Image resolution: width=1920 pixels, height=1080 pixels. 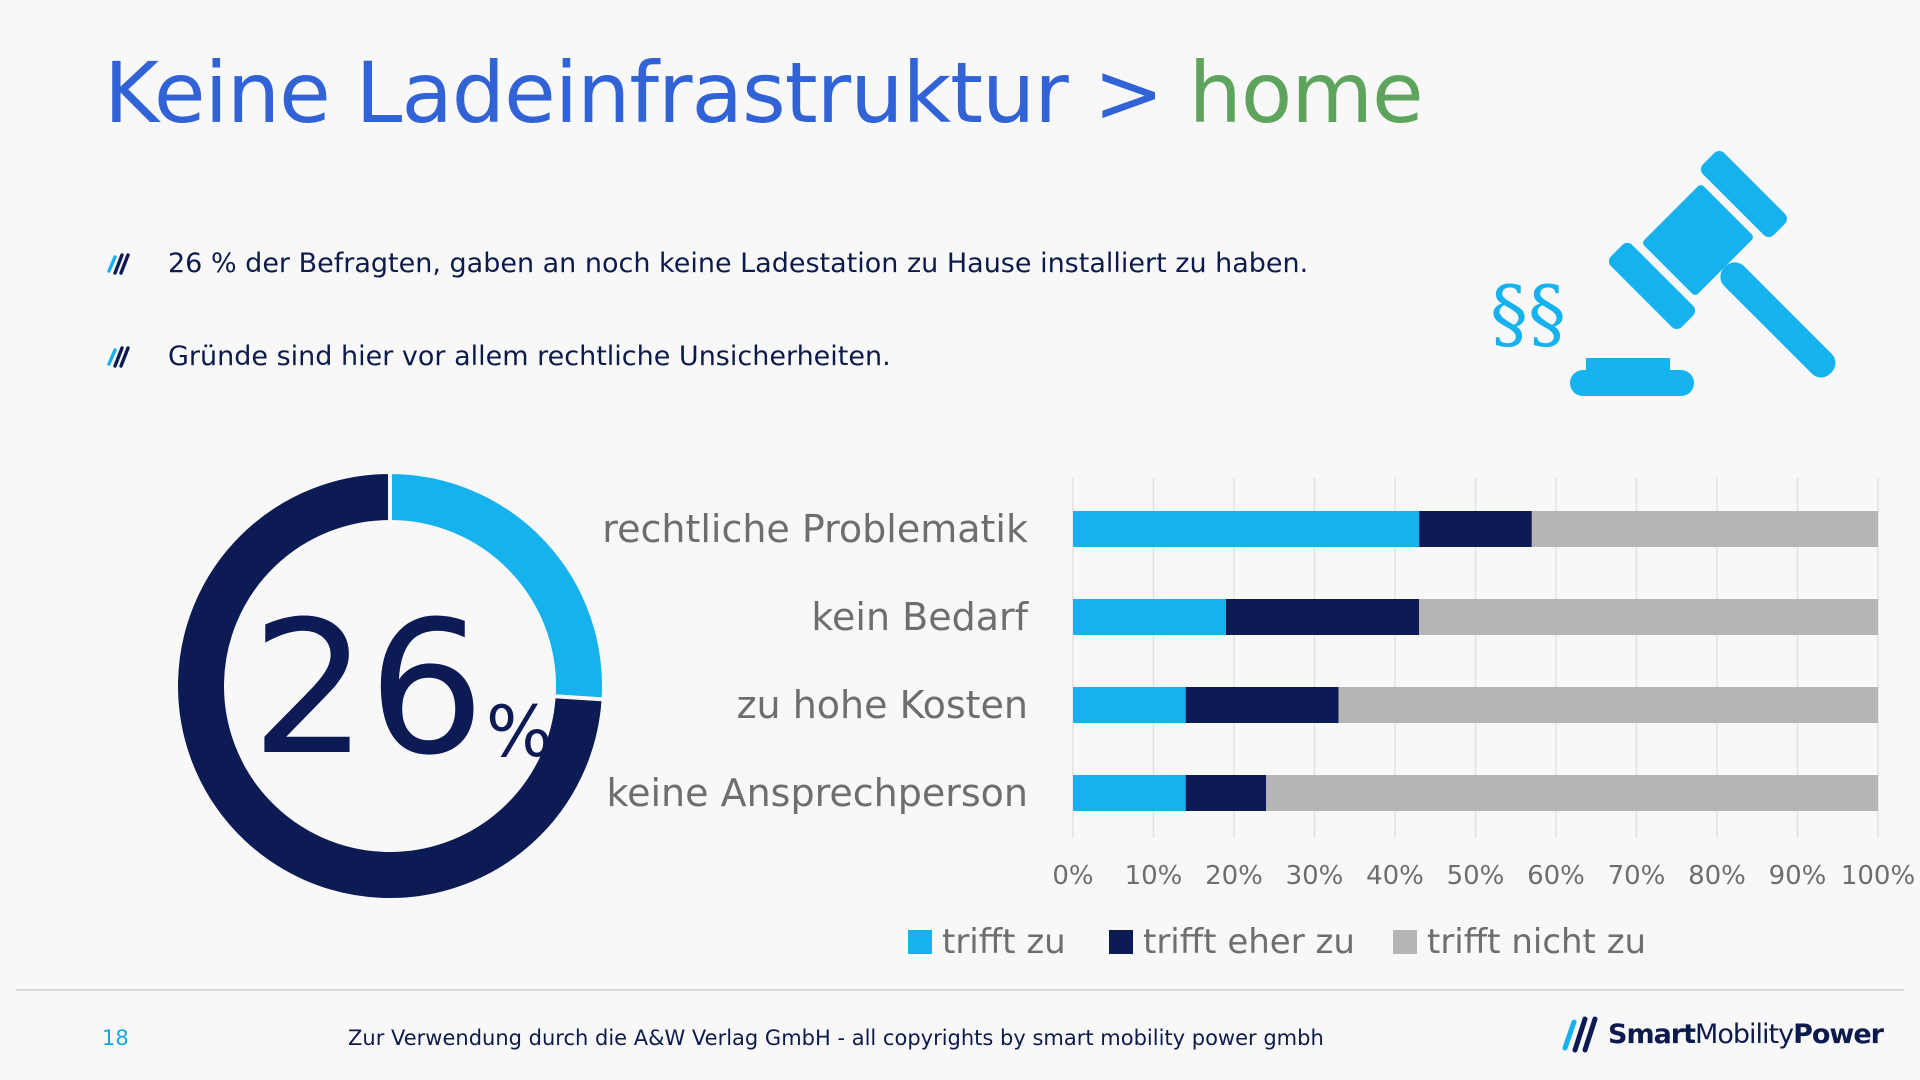 What do you see at coordinates (115, 1038) in the screenshot?
I see `page-number: 18` at bounding box center [115, 1038].